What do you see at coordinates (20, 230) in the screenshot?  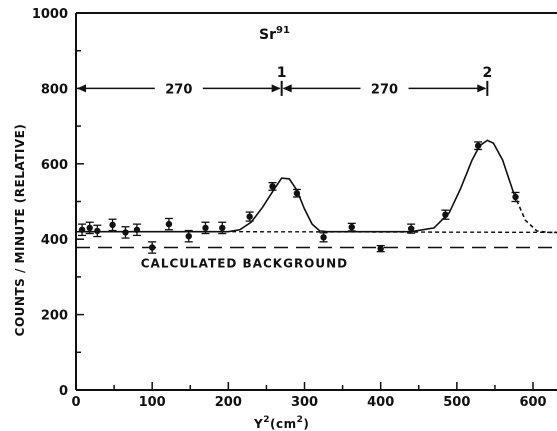 I see `y-axis-label: COUNTS / MINUTE (RELATIVE)` at bounding box center [20, 230].